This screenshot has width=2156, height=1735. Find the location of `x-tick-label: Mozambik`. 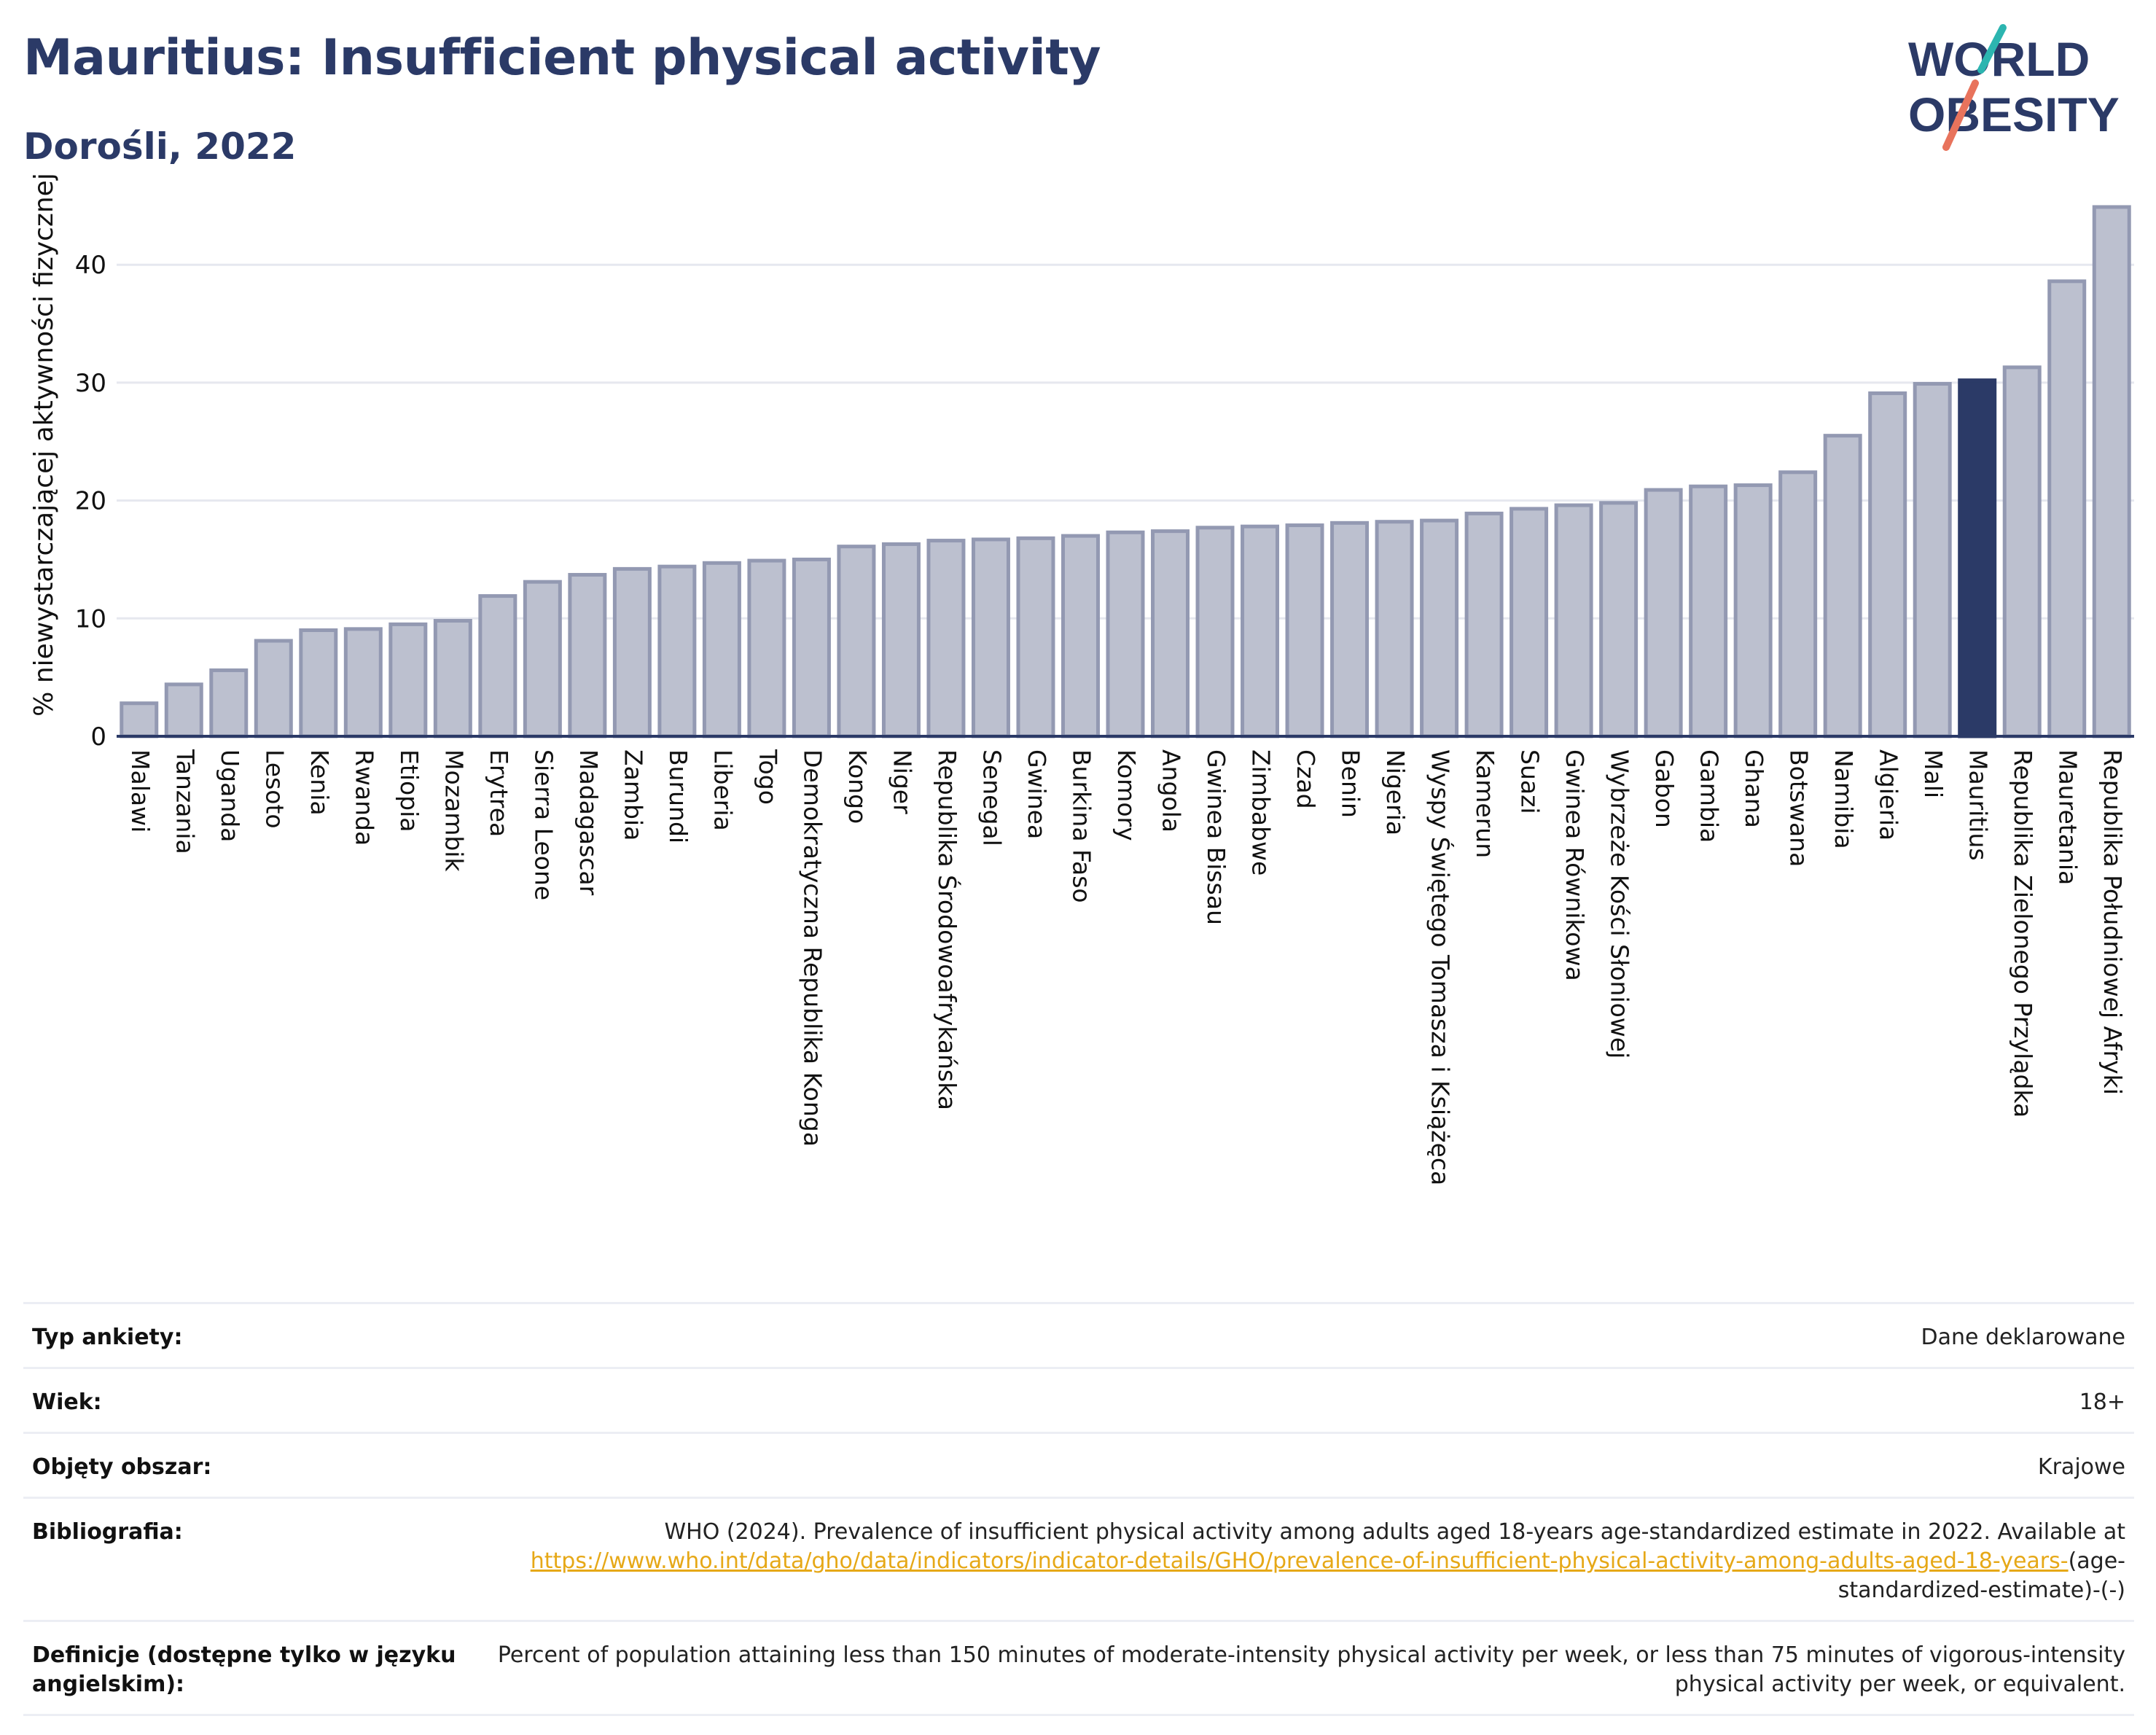

x-tick-label: Mozambik is located at coordinates (454, 810).